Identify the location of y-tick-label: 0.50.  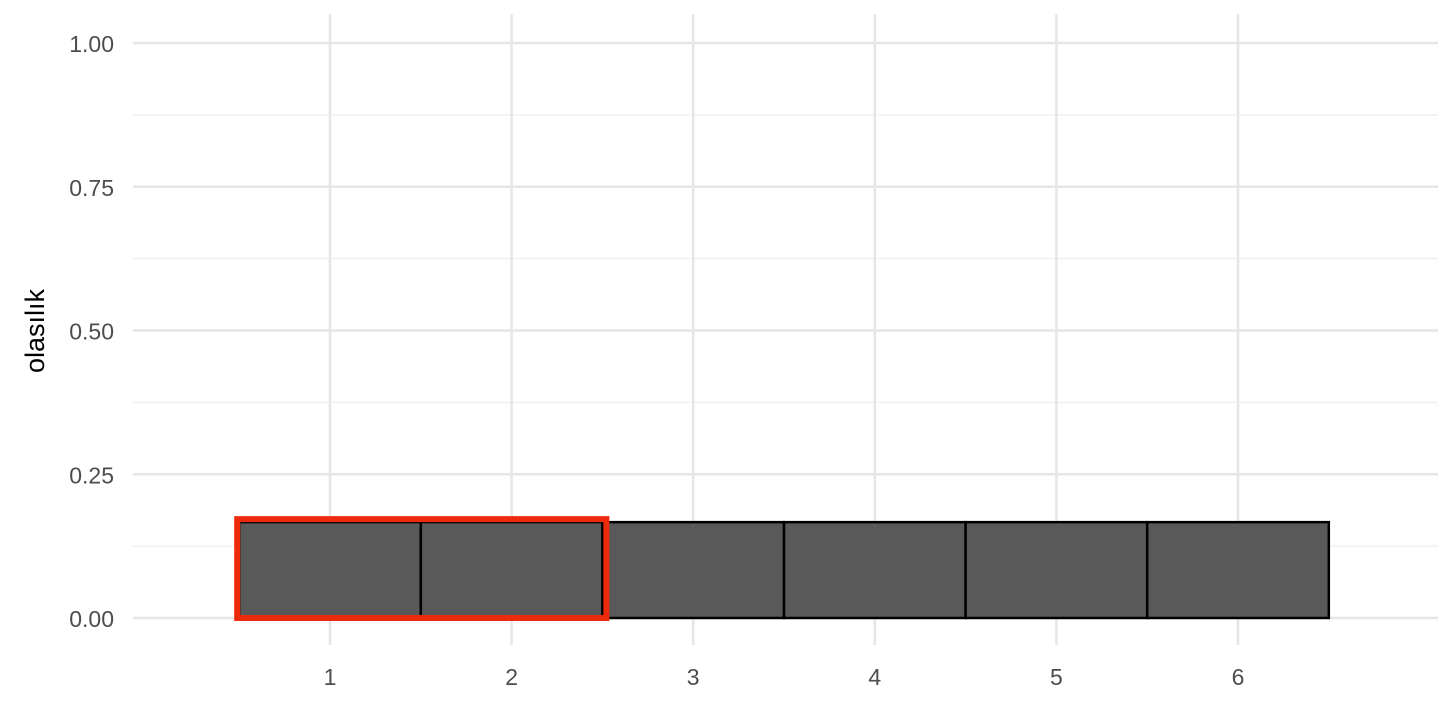
(91, 332).